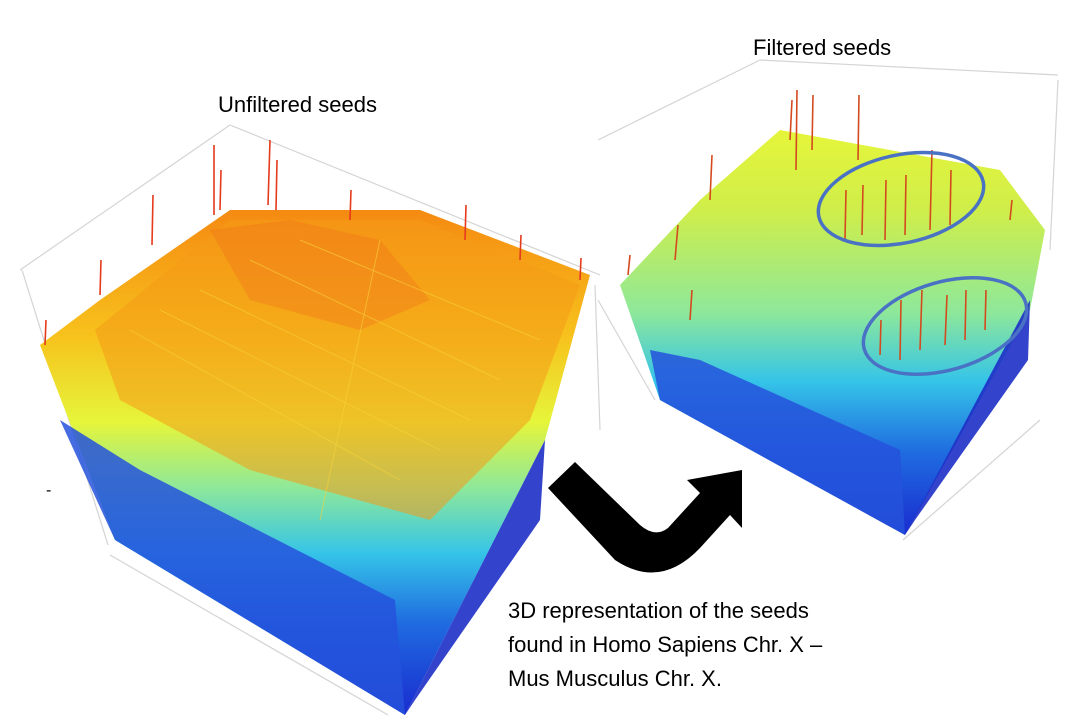 The image size is (1070, 719). I want to click on caption-line-2: found in Homo Sapiens Chr. X –, so click(665, 644).